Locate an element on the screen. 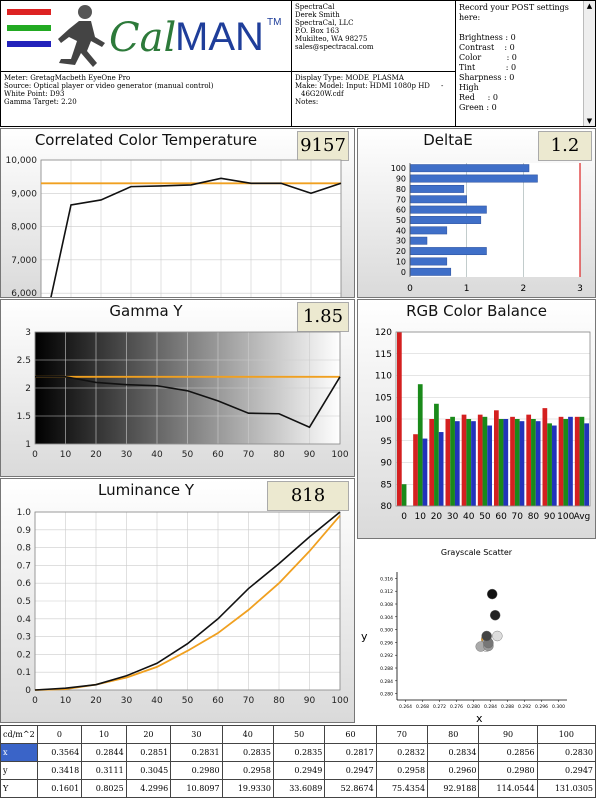 The width and height of the screenshot is (596, 800). table-cell: 0.8025 is located at coordinates (104, 788).